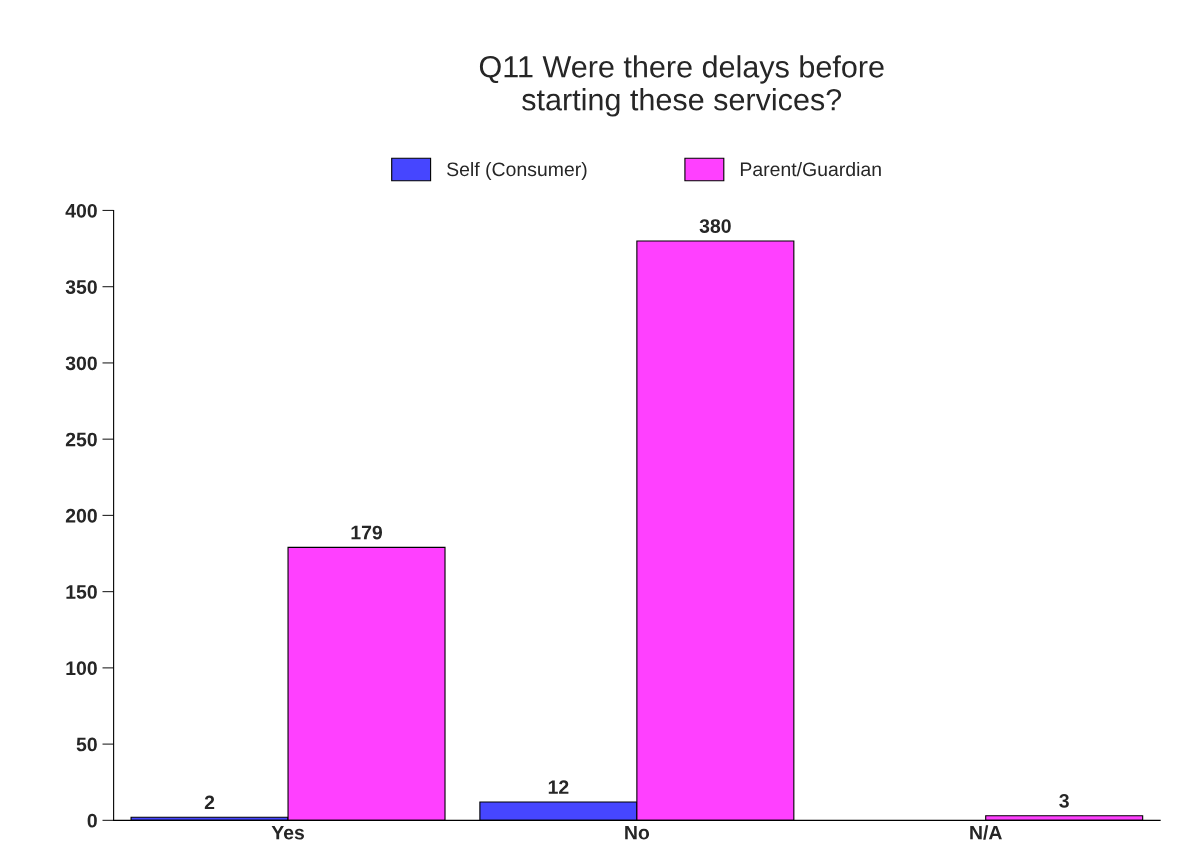 The width and height of the screenshot is (1196, 859). I want to click on y-tick-label: 400, so click(81, 210).